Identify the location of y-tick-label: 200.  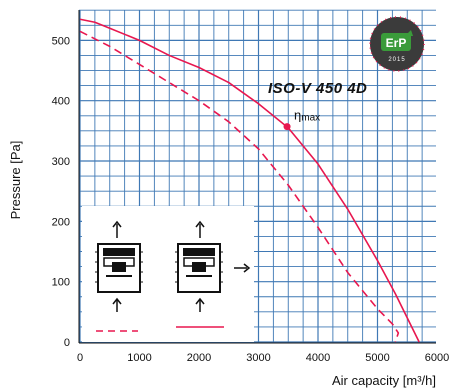
(61, 222).